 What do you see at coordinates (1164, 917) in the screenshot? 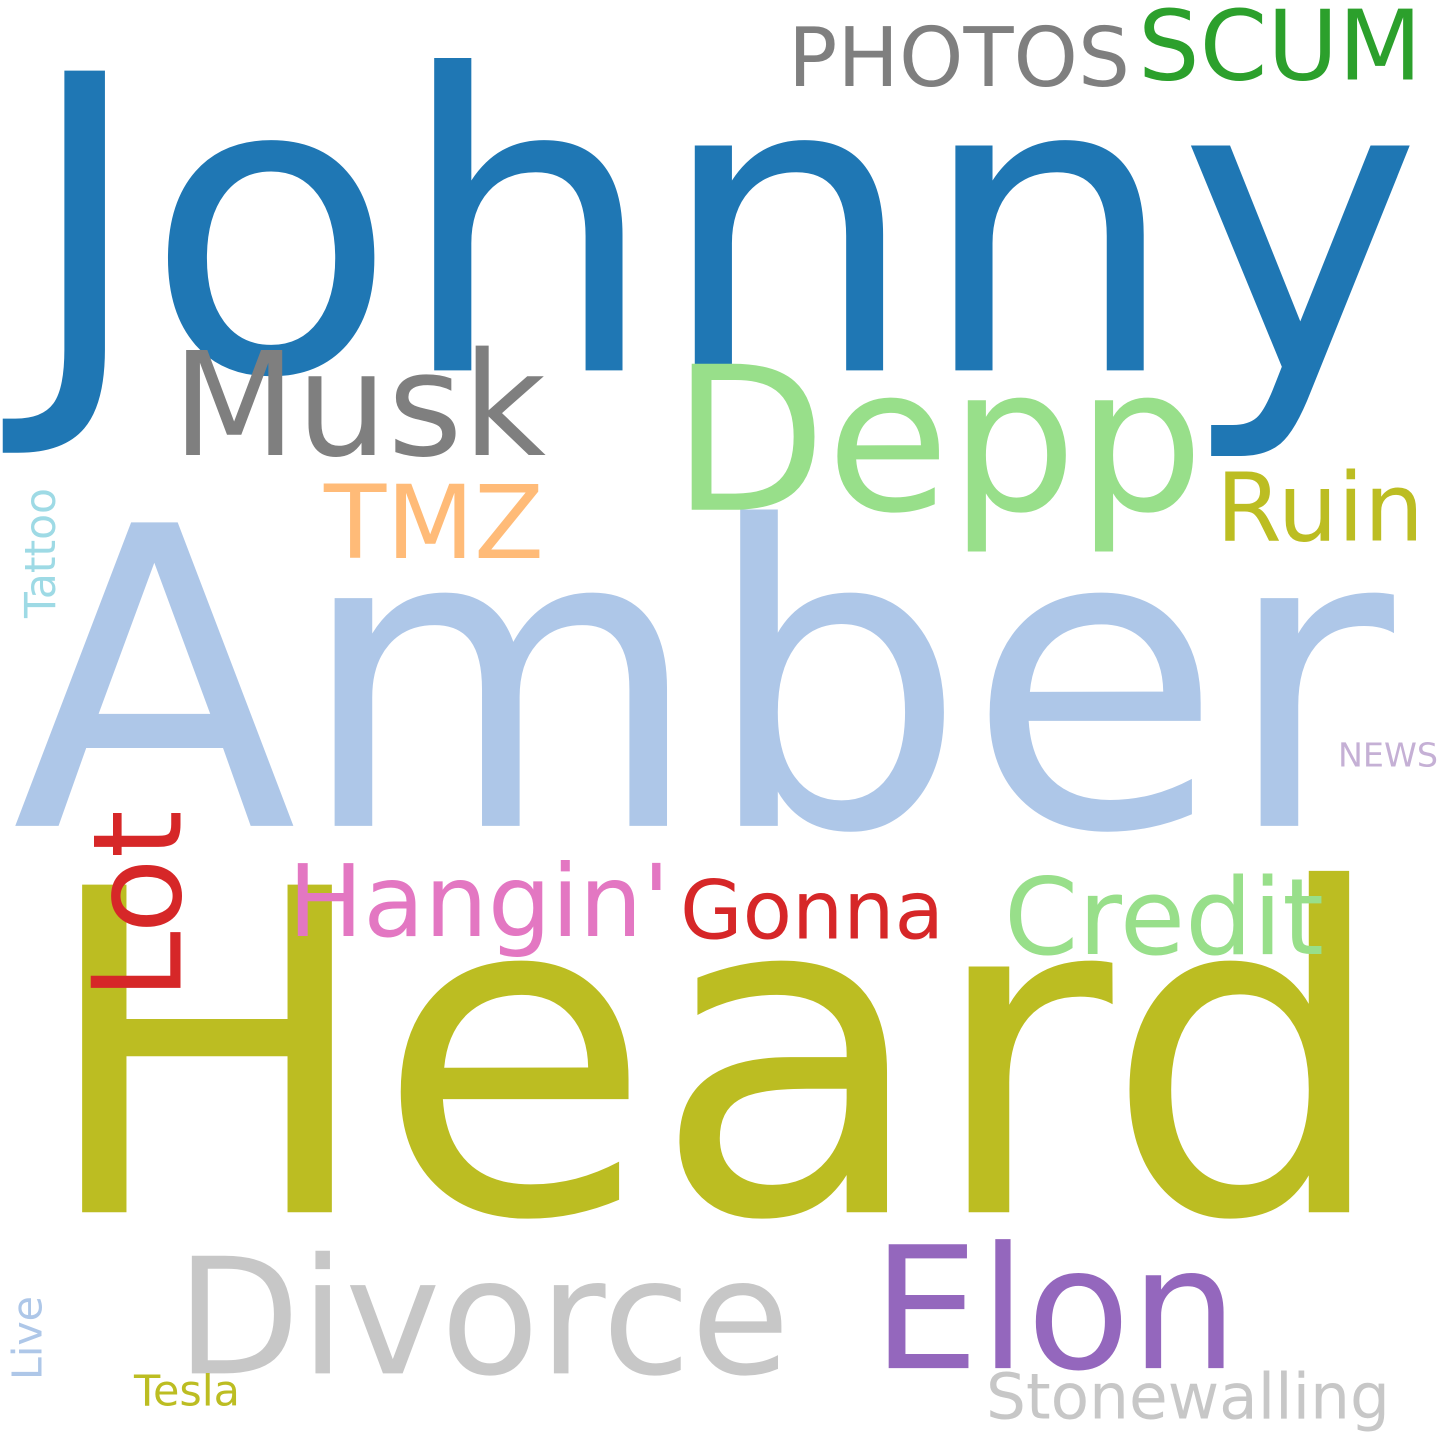
I see `word-credit: Credit` at bounding box center [1164, 917].